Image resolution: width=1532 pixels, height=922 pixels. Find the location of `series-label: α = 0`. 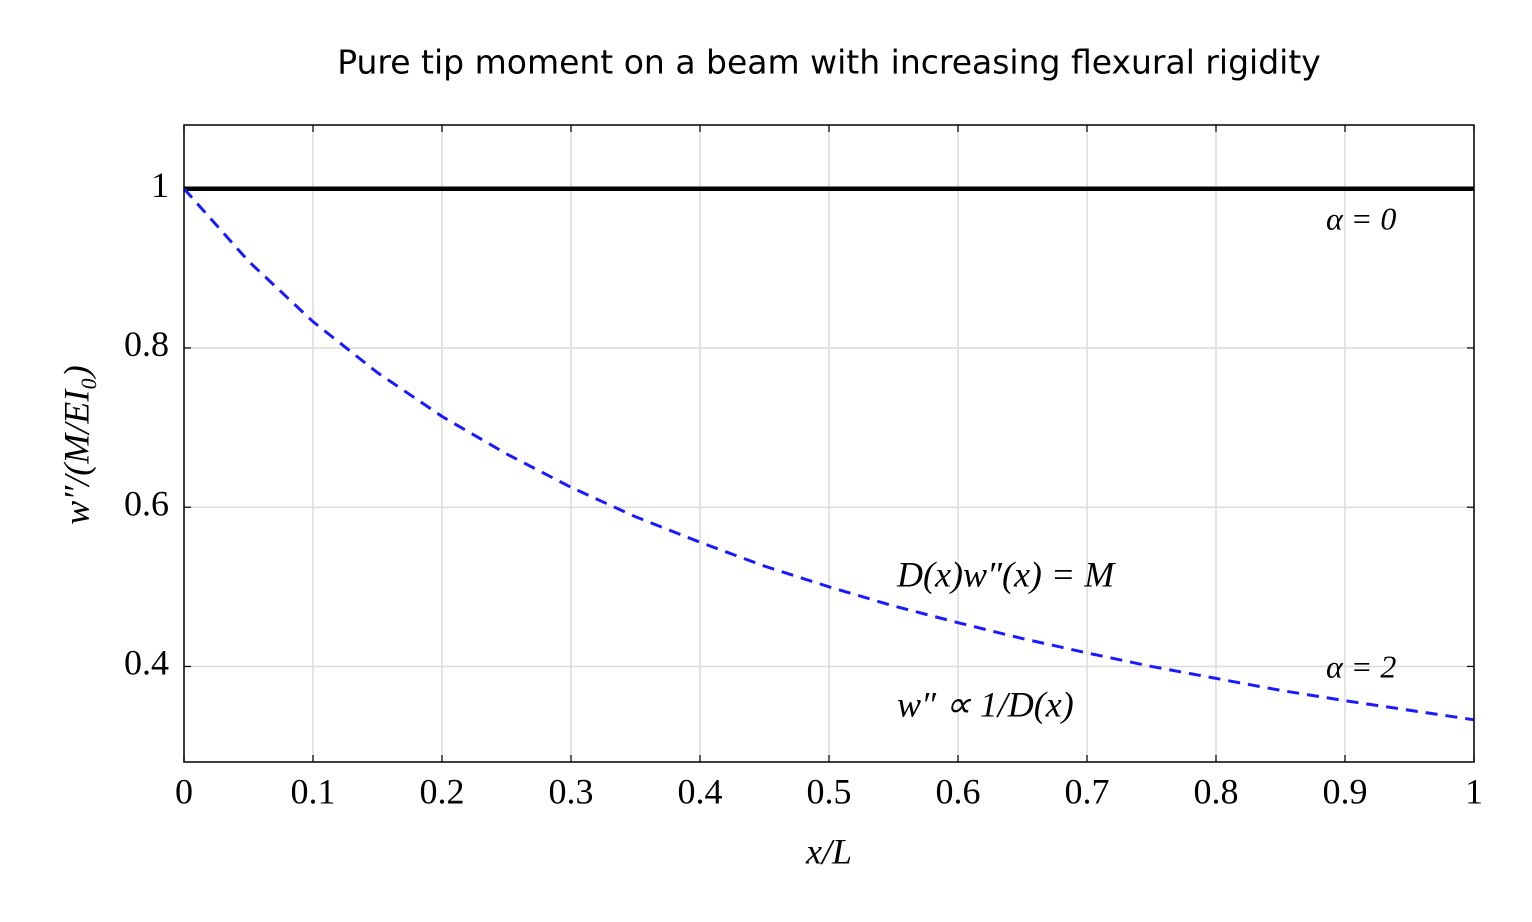

series-label: α = 0 is located at coordinates (1361, 218).